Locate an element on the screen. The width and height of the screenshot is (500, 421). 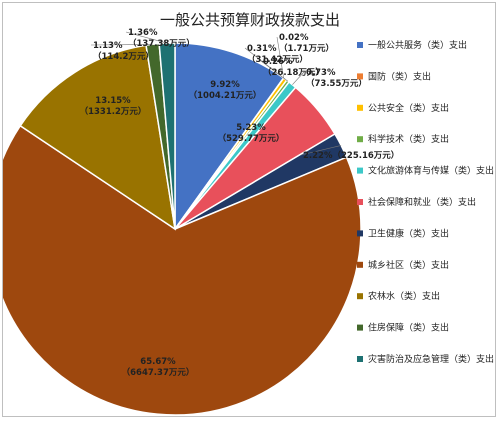
data-label-城乡社区支出: 65.67%（6647.37万元） is located at coordinates (158, 367).